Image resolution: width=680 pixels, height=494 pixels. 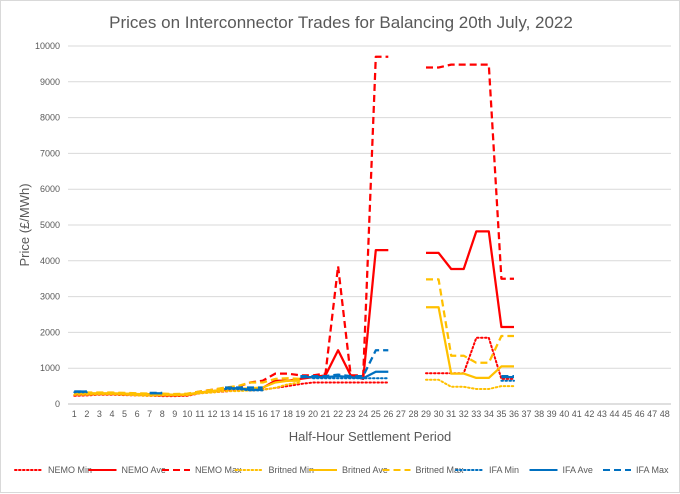 I want to click on series-line-britned-ave, so click(x=470, y=343).